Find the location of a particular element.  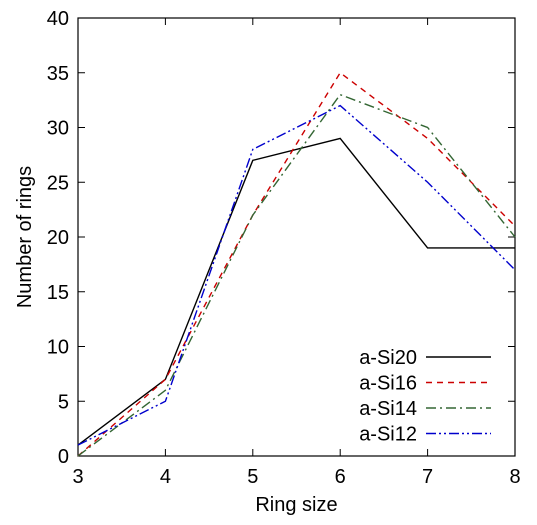

y-tick-label: 30 is located at coordinates (58, 129).